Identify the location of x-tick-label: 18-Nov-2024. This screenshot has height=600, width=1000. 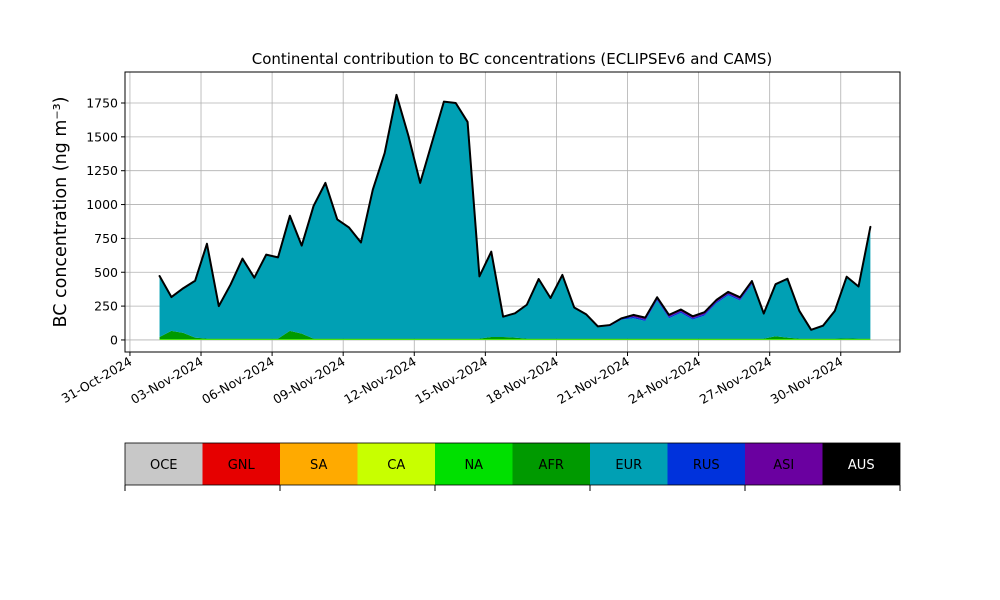
(522, 380).